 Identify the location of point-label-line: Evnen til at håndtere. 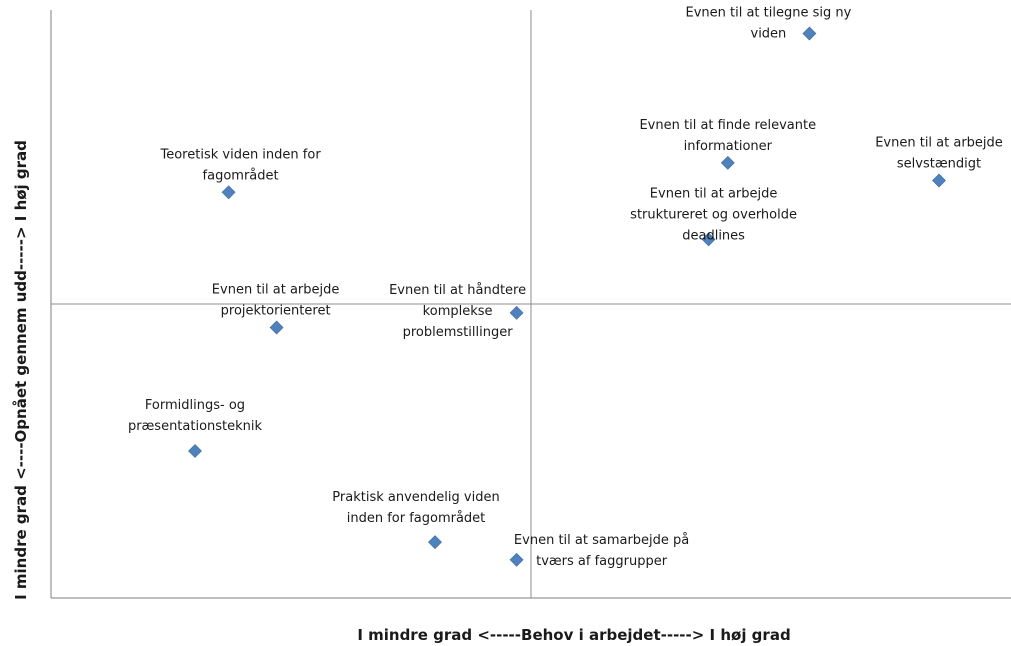
(457, 290).